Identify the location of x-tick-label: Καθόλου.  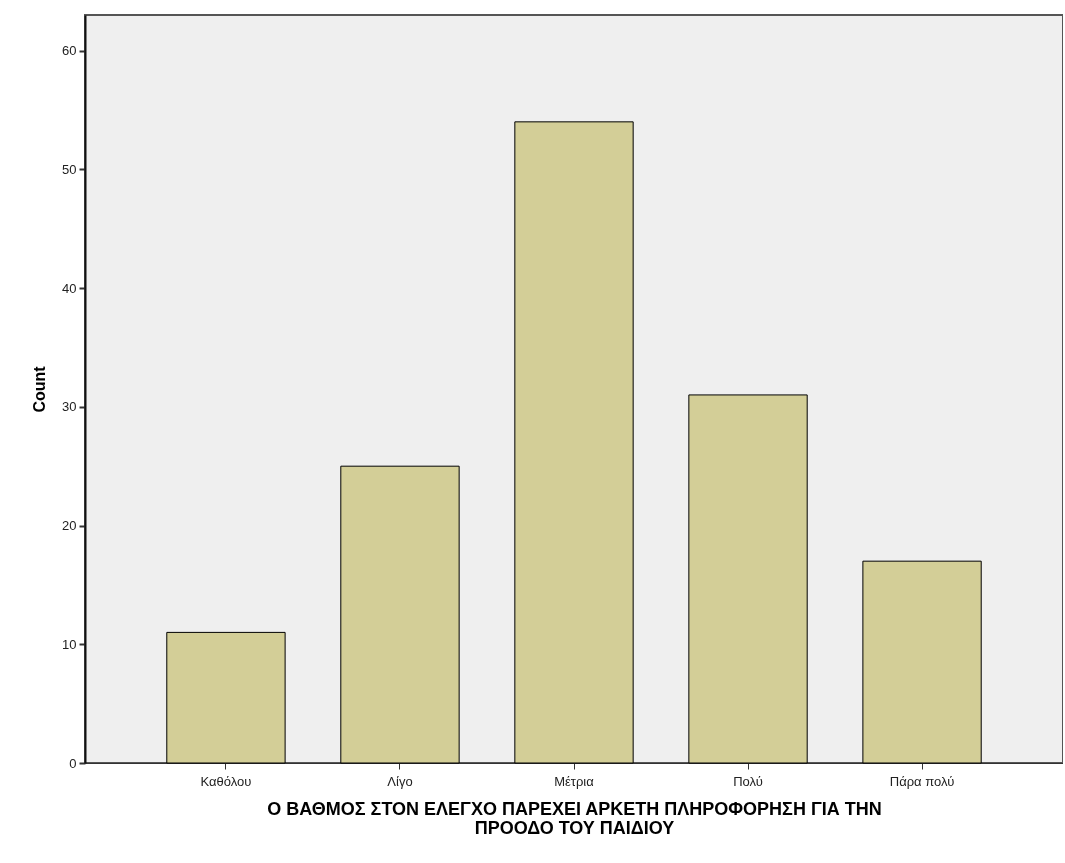
(226, 781).